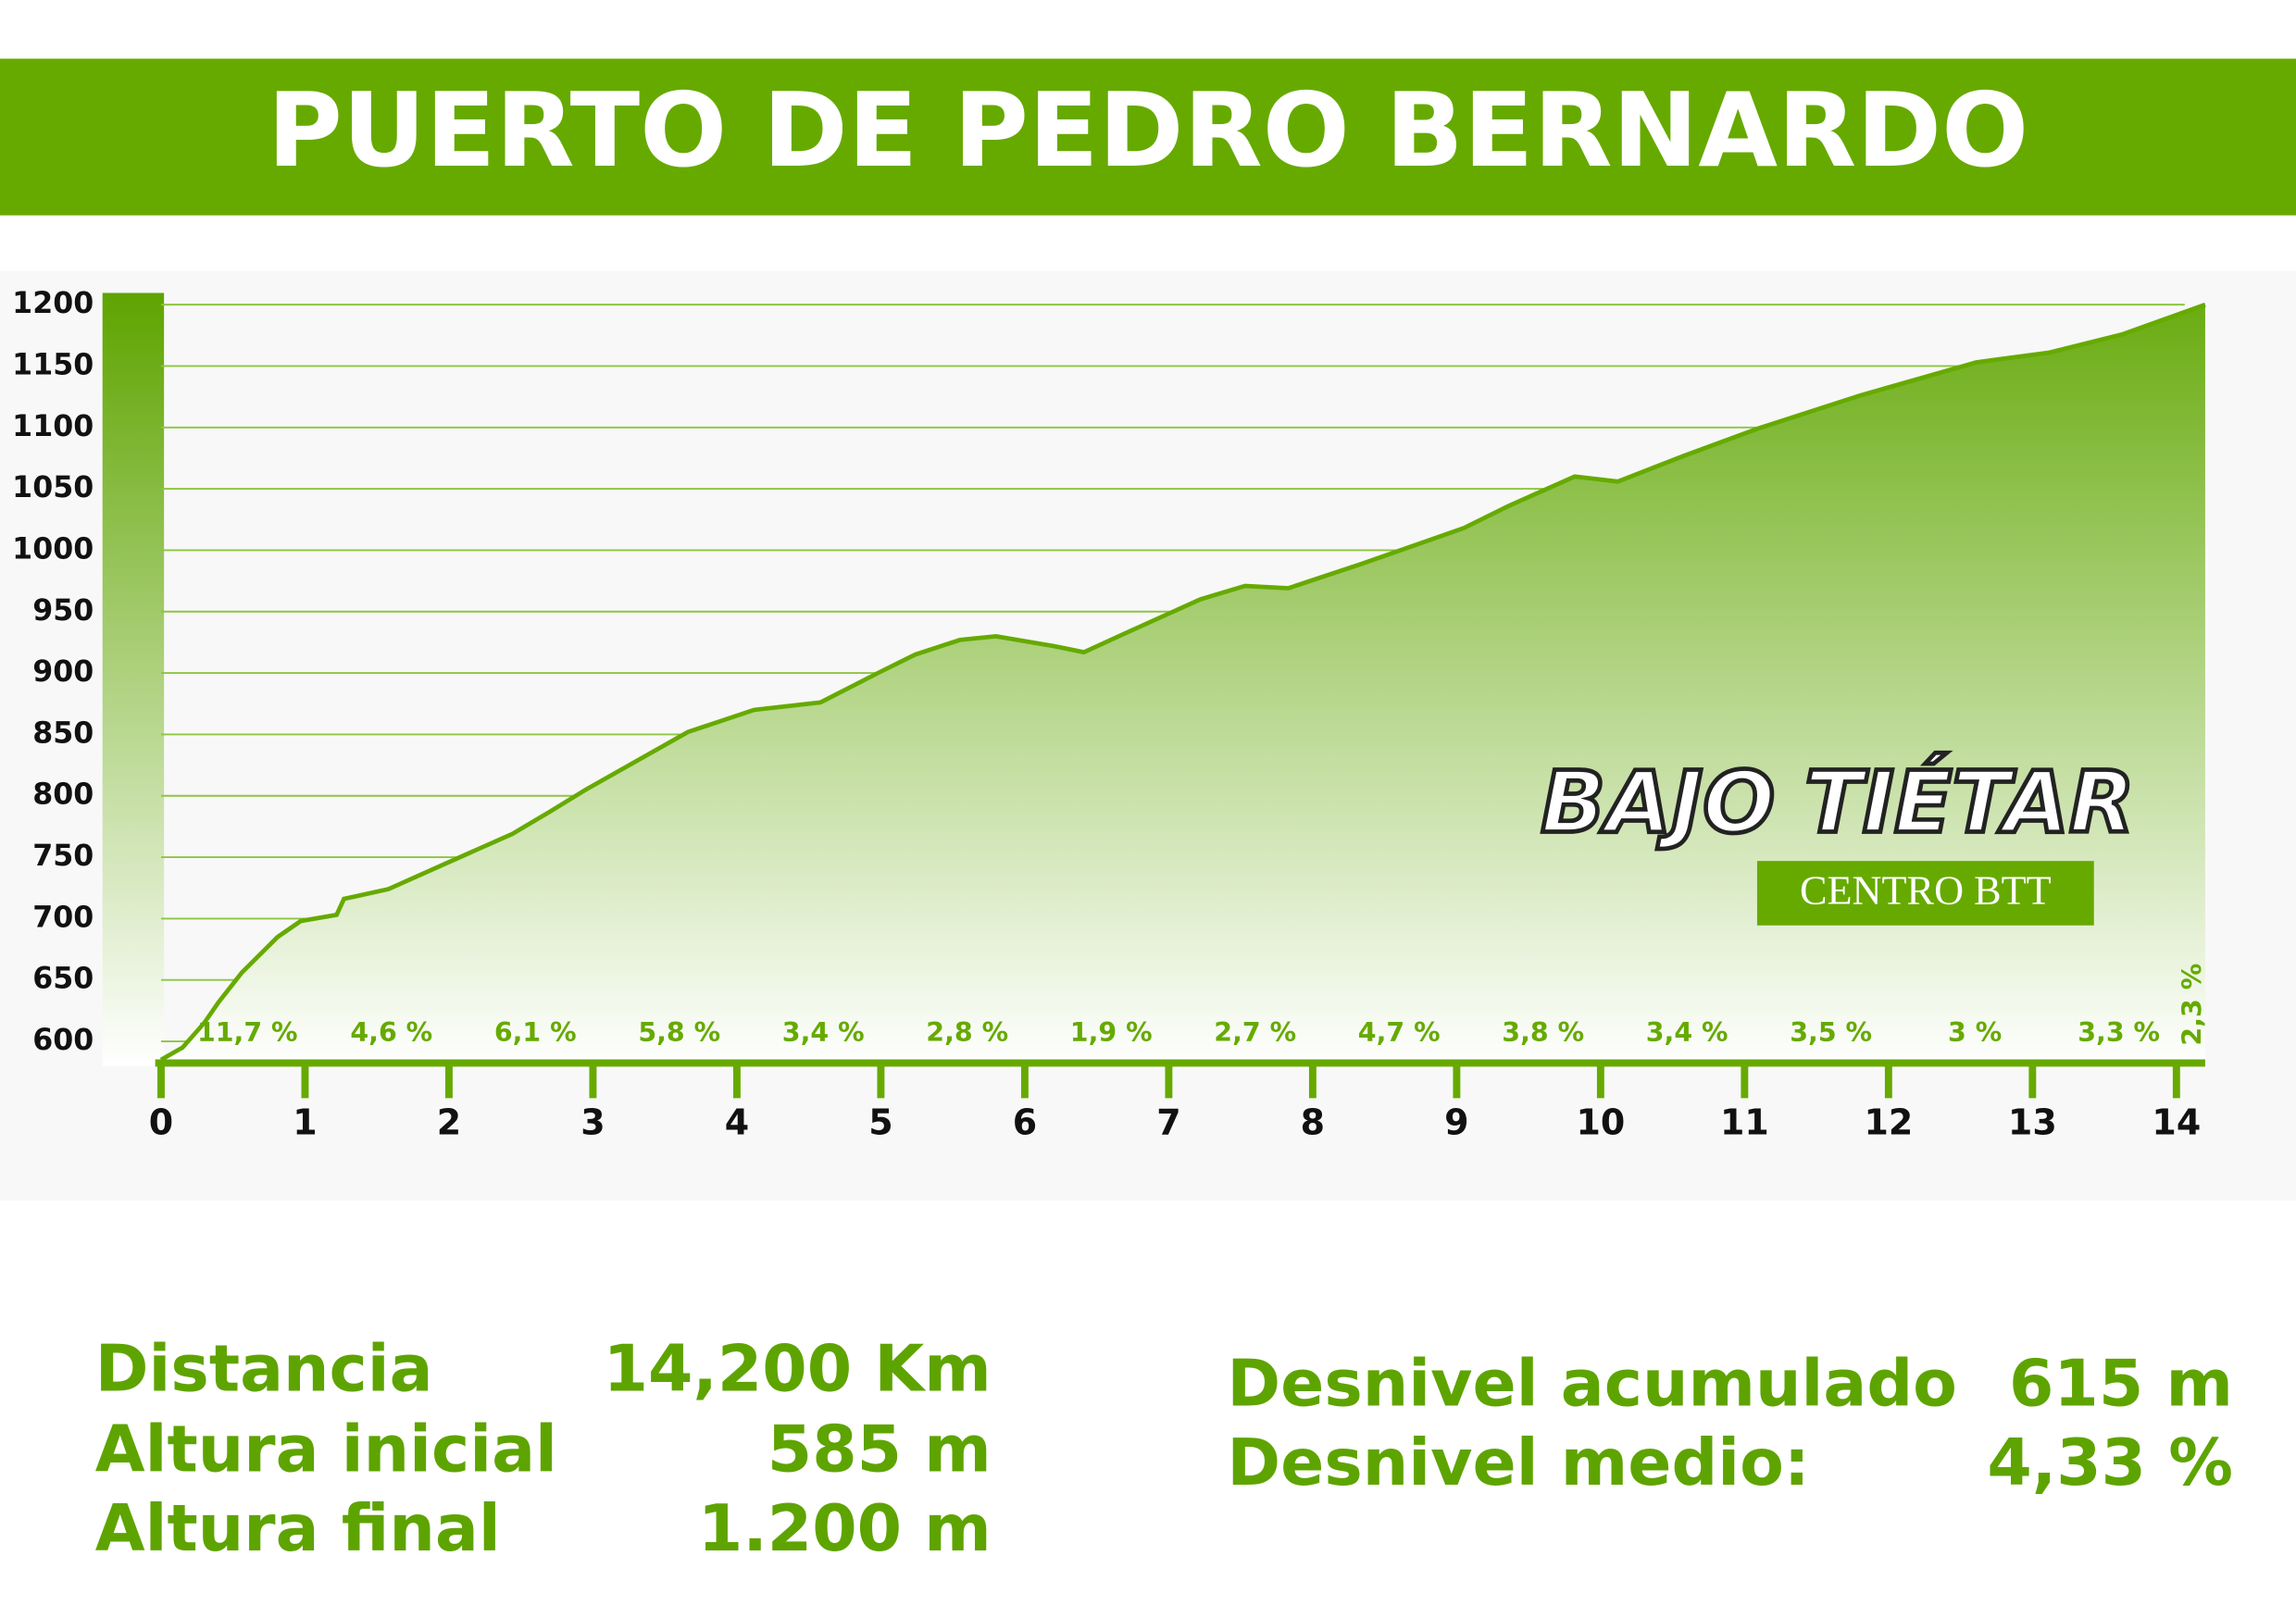 The width and height of the screenshot is (2296, 1618). What do you see at coordinates (798, 1369) in the screenshot?
I see `stat-value: 14,200 Km` at bounding box center [798, 1369].